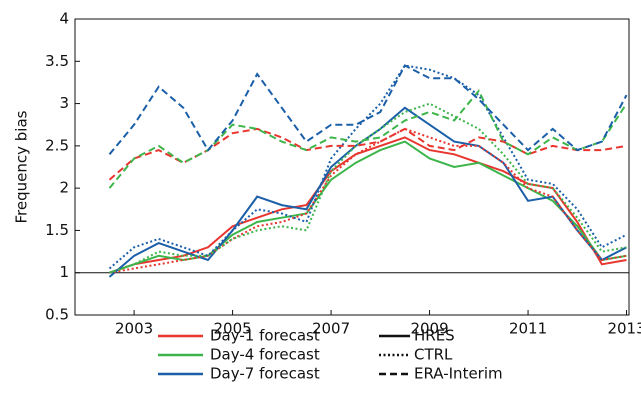 The width and height of the screenshot is (641, 420). I want to click on x-tick-label: 2013, so click(624, 329).